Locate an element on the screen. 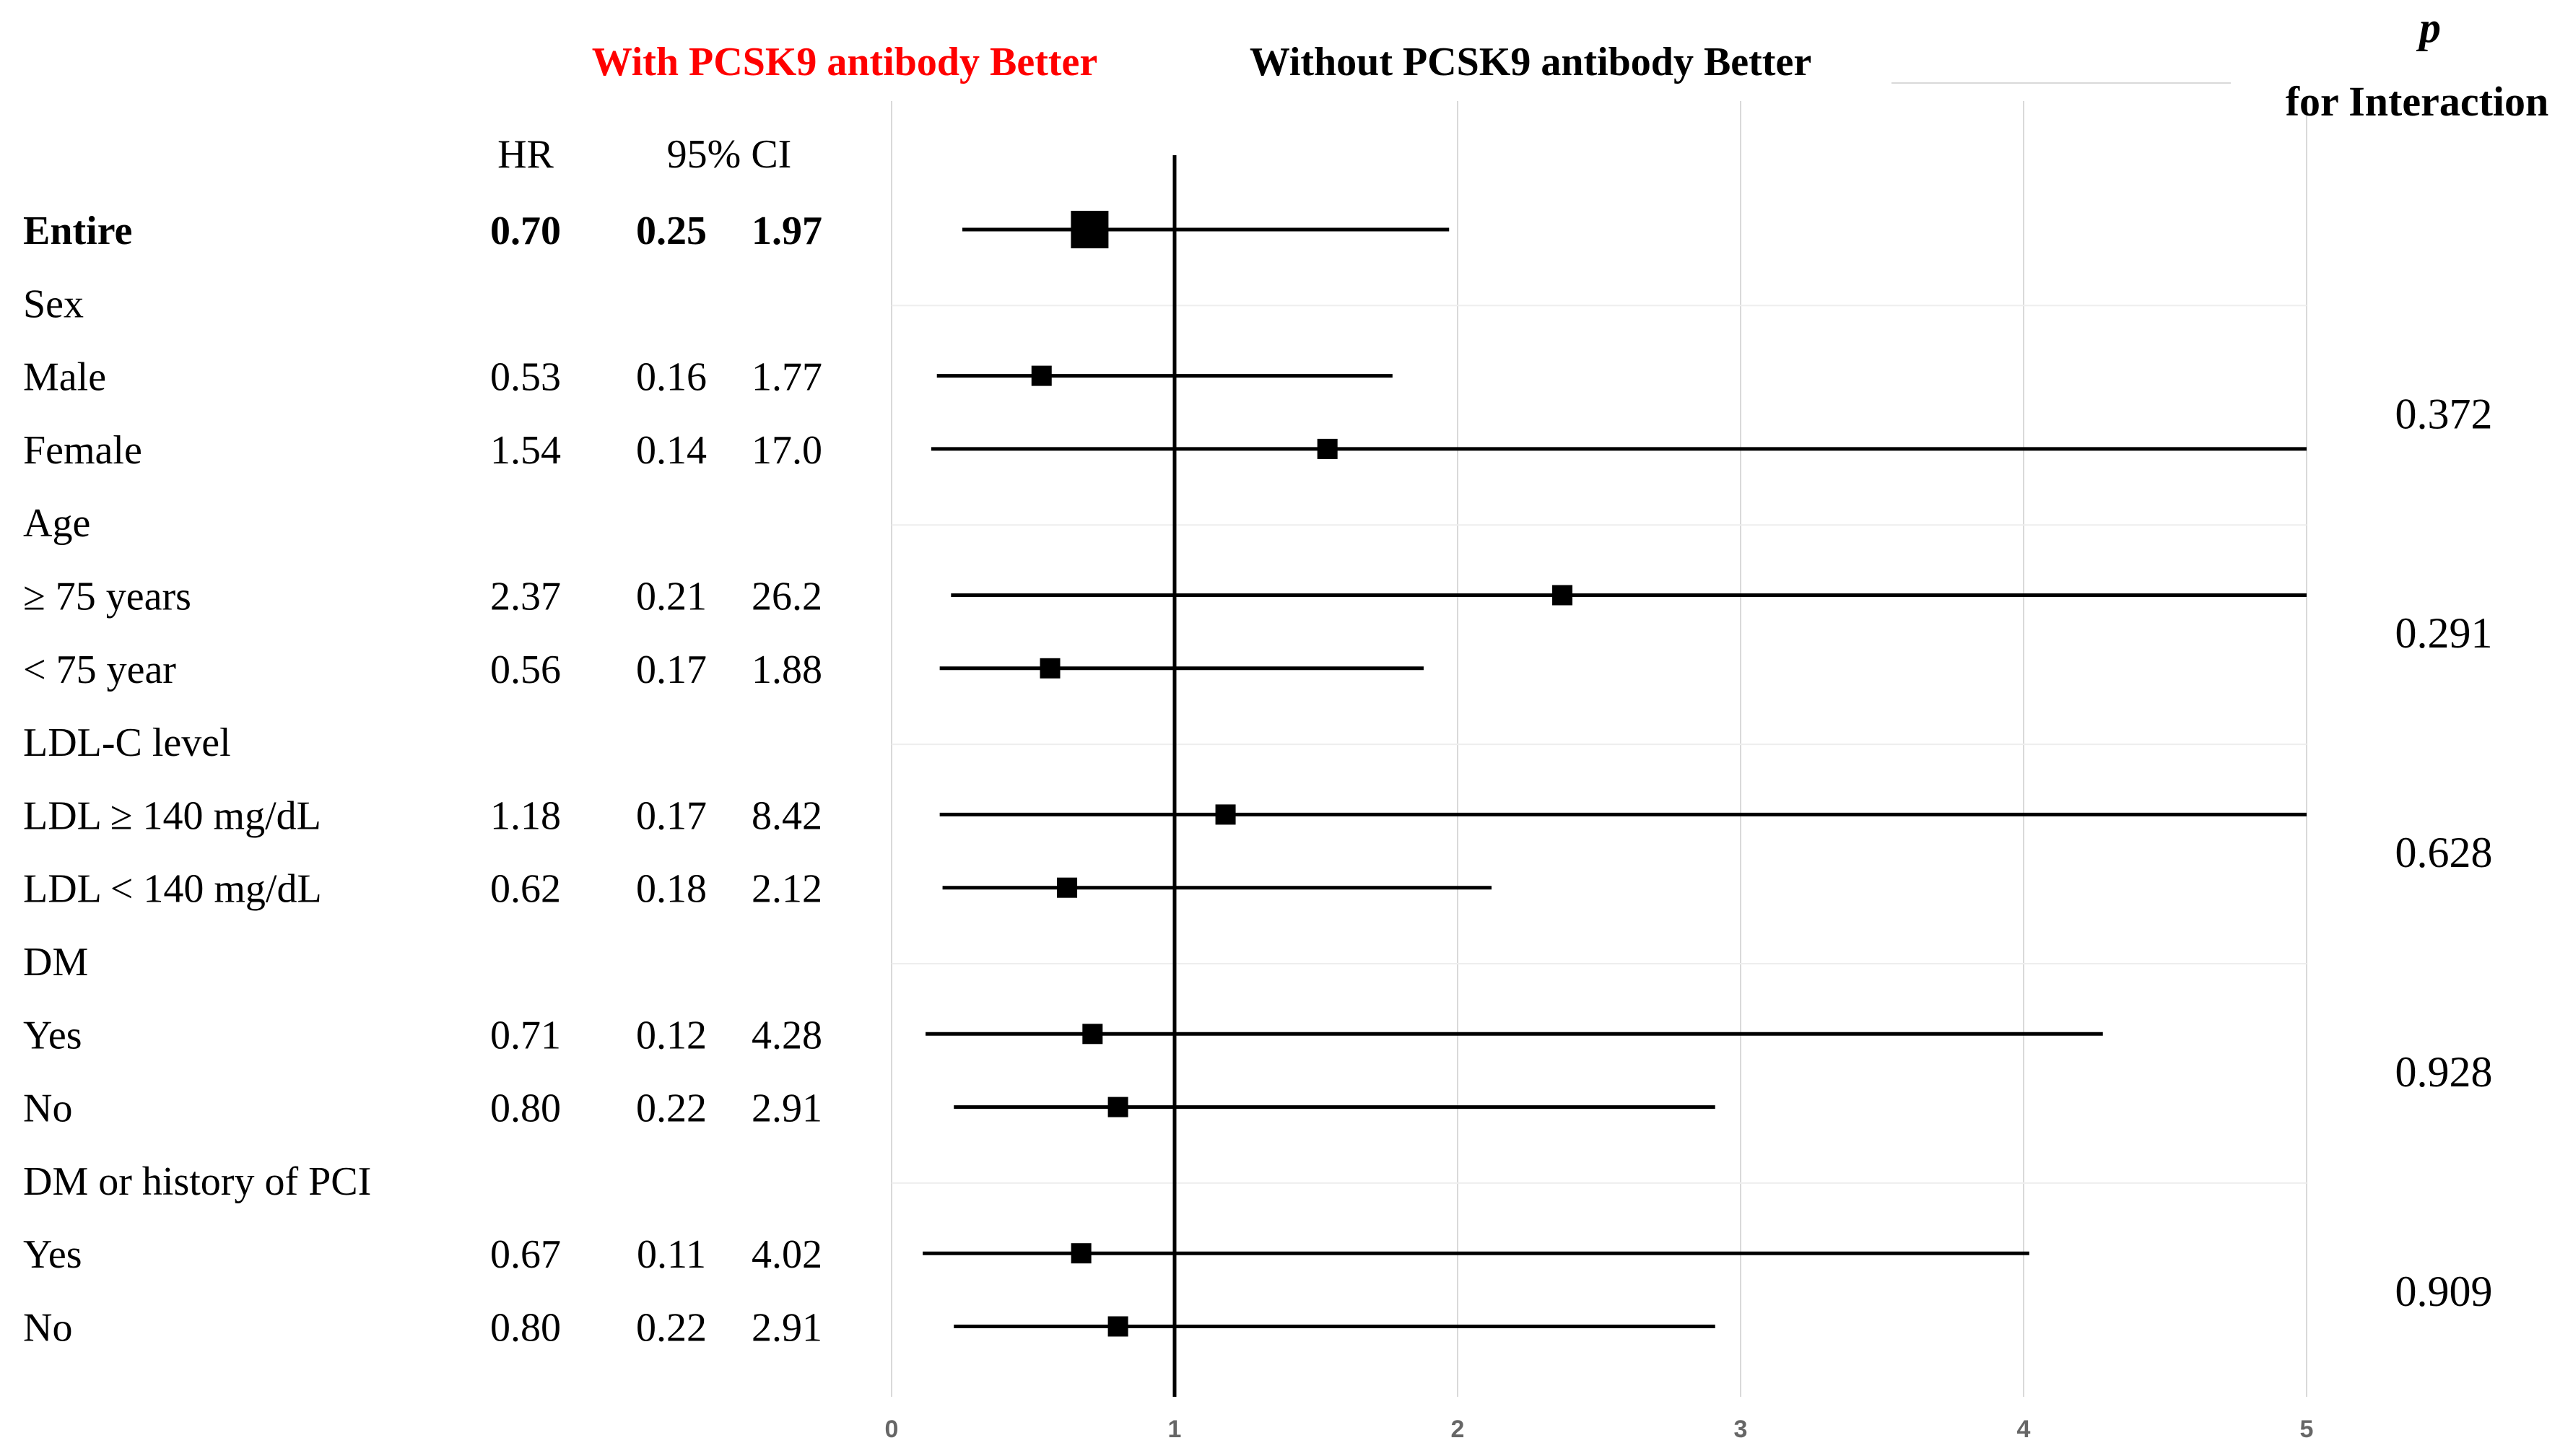 The height and width of the screenshot is (1456, 2573). hr-value: 0.70 is located at coordinates (526, 231).